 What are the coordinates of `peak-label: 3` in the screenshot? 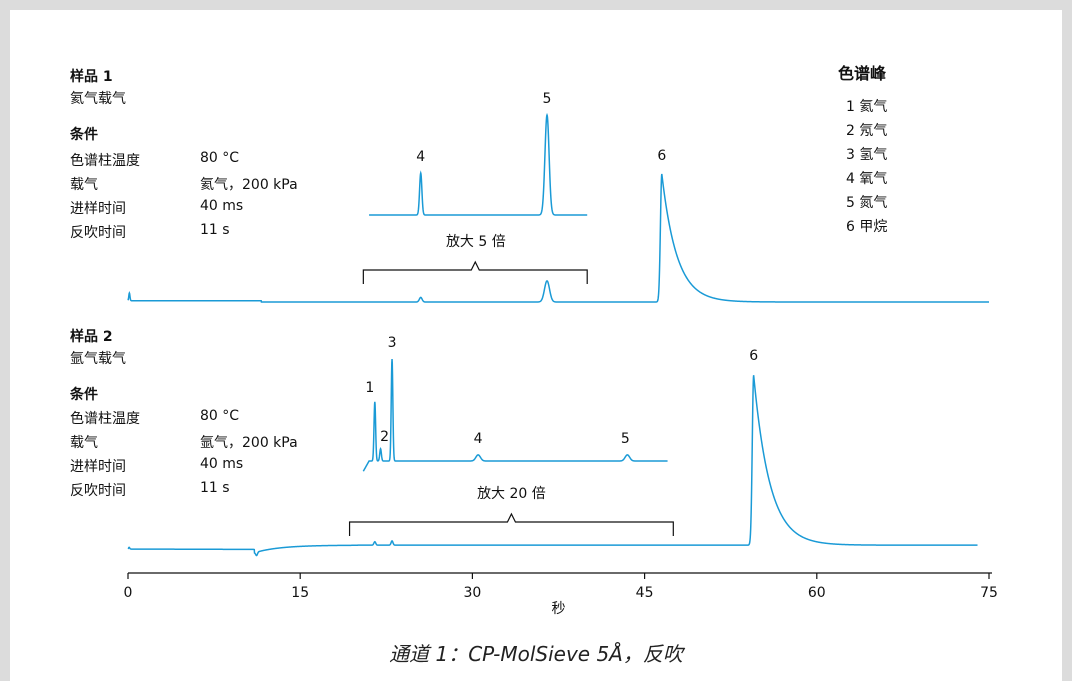 It's located at (392, 343).